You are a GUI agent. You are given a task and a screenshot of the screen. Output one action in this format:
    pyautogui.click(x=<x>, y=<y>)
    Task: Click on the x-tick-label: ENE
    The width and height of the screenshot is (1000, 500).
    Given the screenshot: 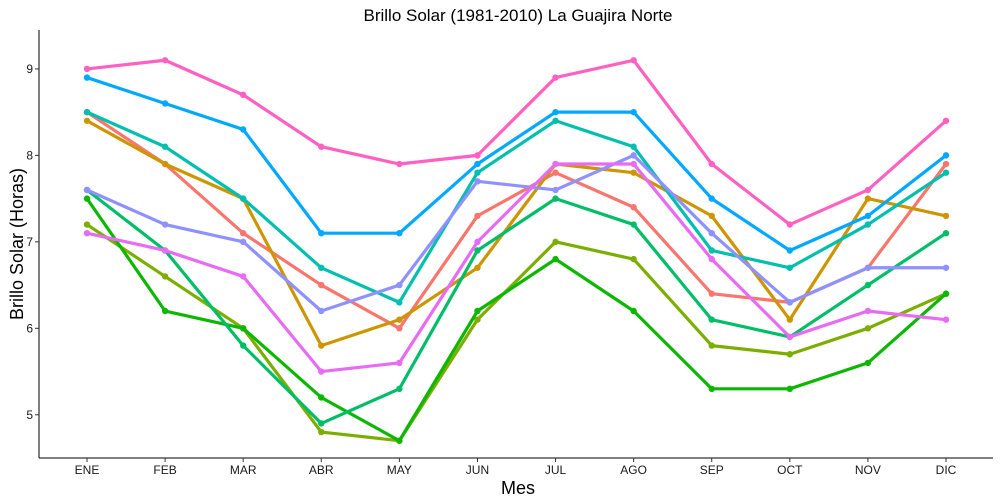 What is the action you would take?
    pyautogui.click(x=87, y=470)
    